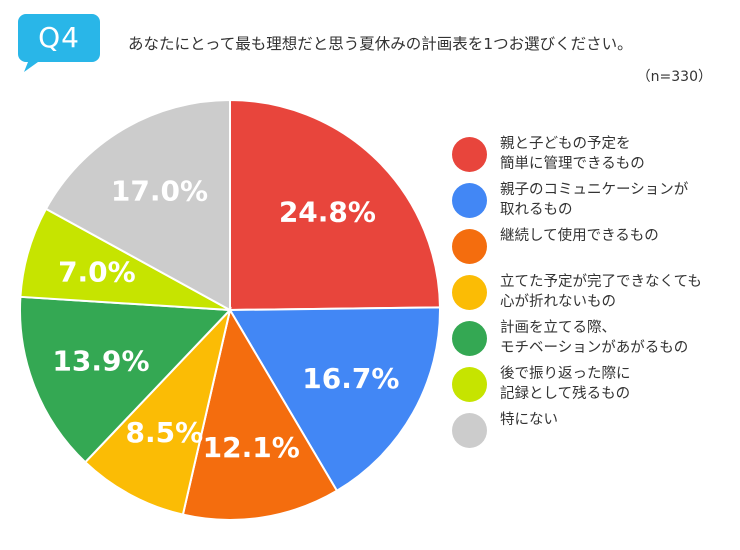 This screenshot has height=550, width=740. Describe the element at coordinates (350, 378) in the screenshot. I see `slice-value-label: 16.7%` at that location.